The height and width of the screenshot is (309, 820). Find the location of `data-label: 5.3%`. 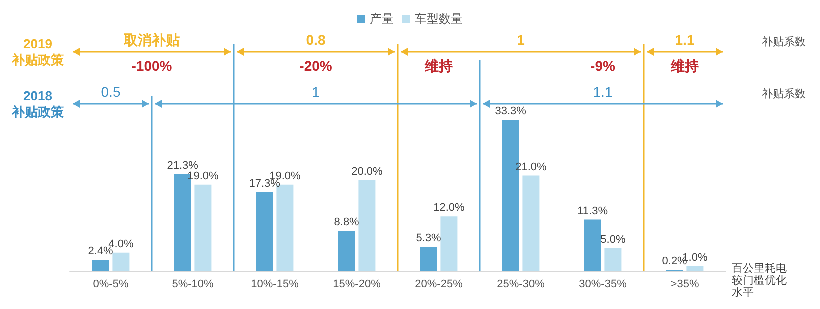

data-label: 5.3% is located at coordinates (429, 238).